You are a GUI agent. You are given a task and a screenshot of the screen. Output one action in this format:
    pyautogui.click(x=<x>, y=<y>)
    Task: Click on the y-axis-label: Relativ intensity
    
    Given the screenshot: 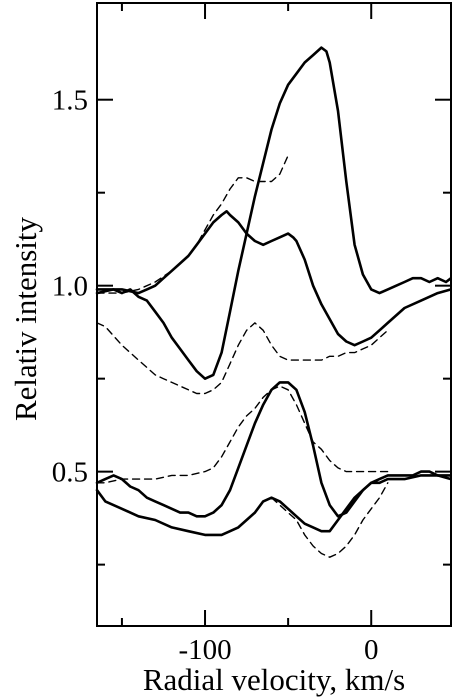 What is the action you would take?
    pyautogui.click(x=25, y=318)
    